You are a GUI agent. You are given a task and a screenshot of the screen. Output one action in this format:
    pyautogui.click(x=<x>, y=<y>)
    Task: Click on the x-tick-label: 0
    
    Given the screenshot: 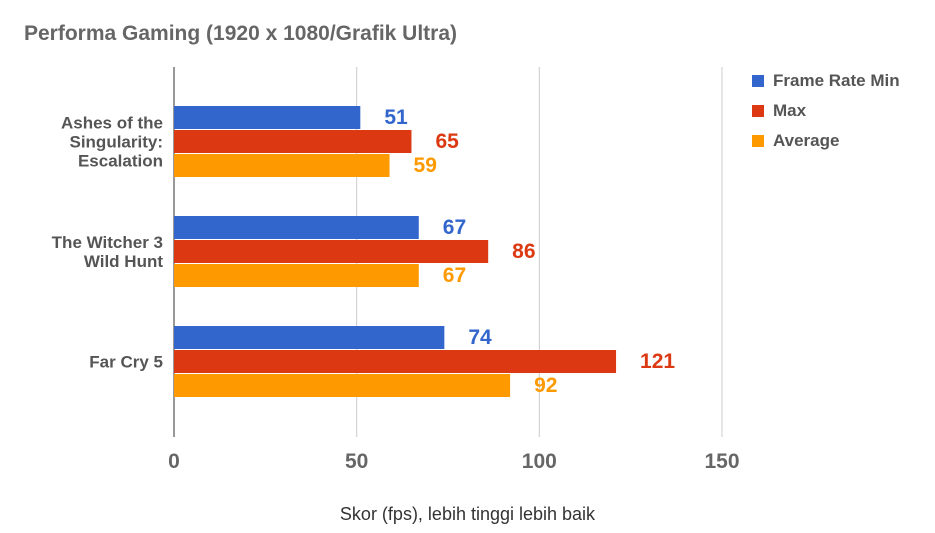 What is the action you would take?
    pyautogui.click(x=174, y=461)
    